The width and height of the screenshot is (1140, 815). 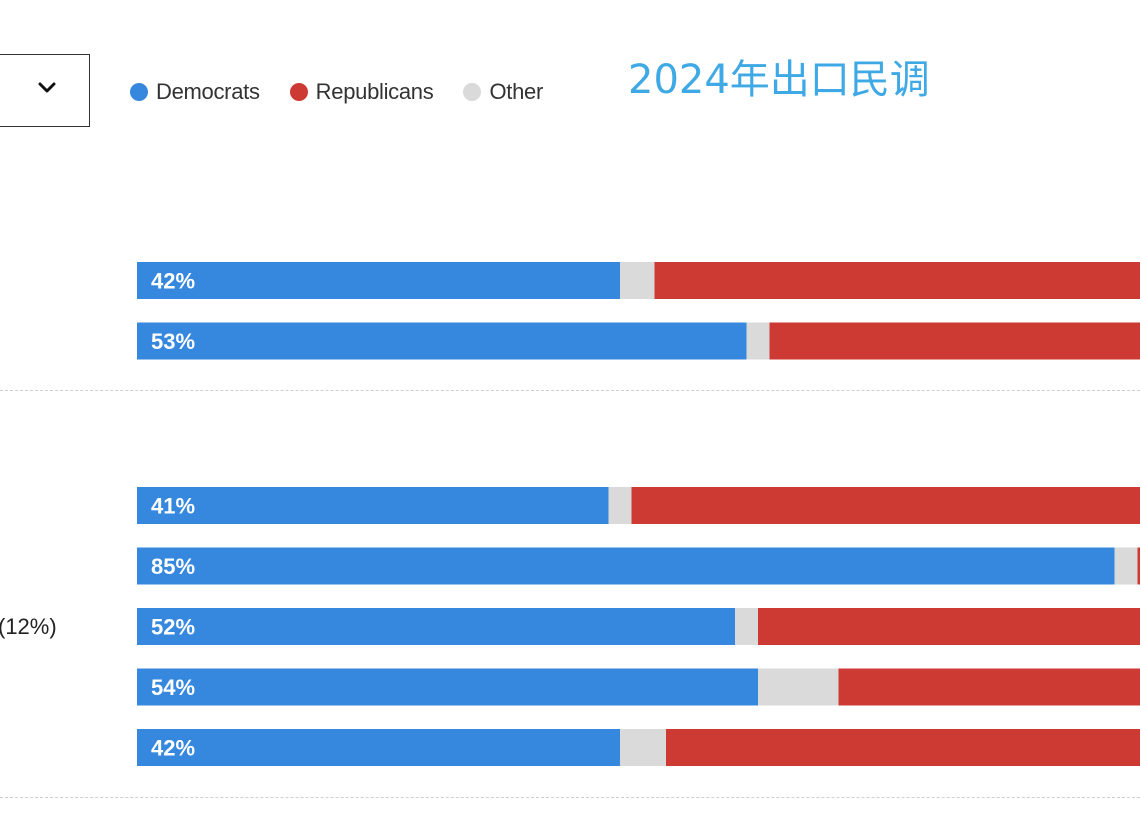 I want to click on bar-value-label: 52%, so click(x=173, y=627).